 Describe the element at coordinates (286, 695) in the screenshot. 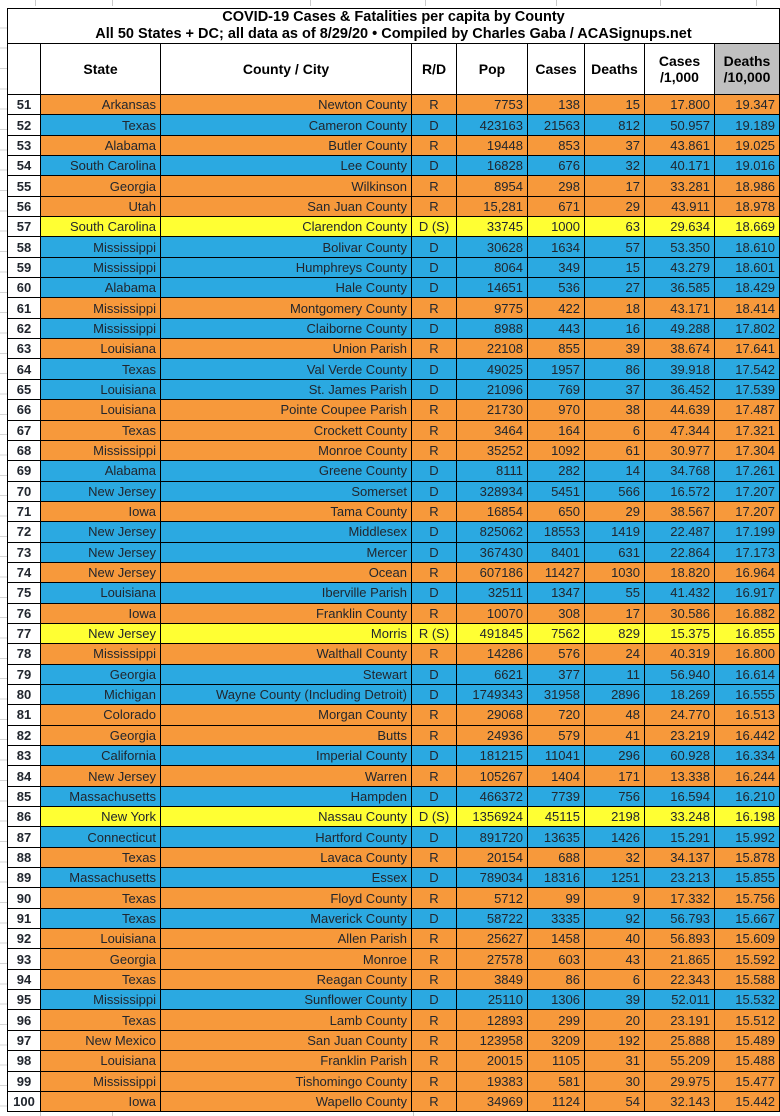

I see `cell-county: Wayne County (Including Detroit)` at that location.